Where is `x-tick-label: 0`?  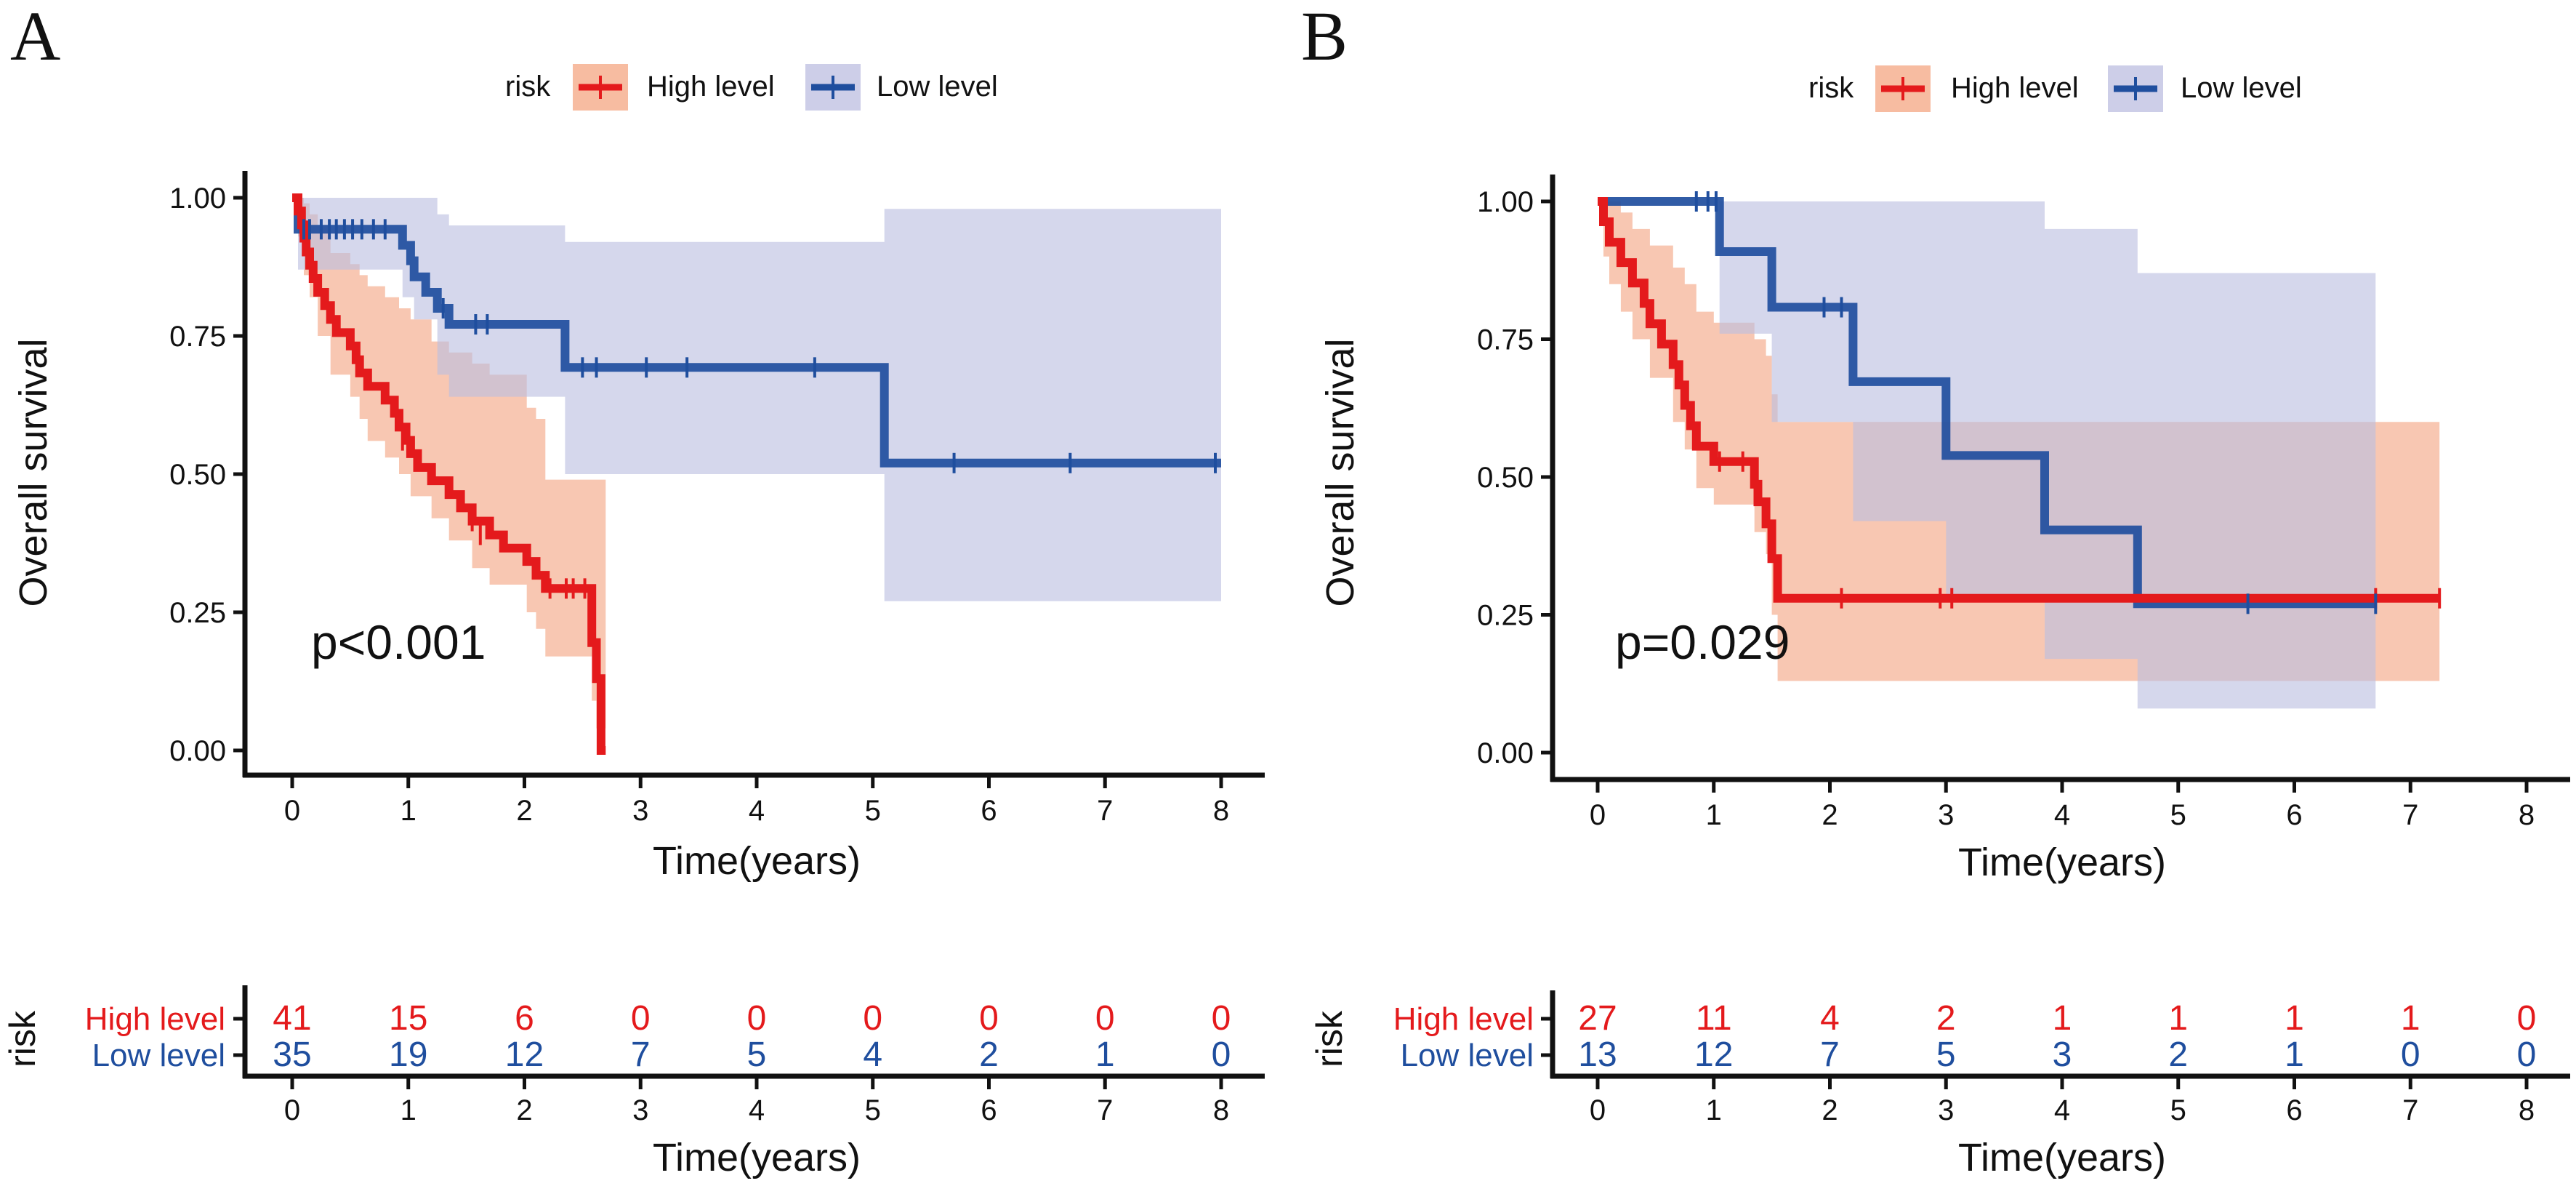 x-tick-label: 0 is located at coordinates (1598, 815).